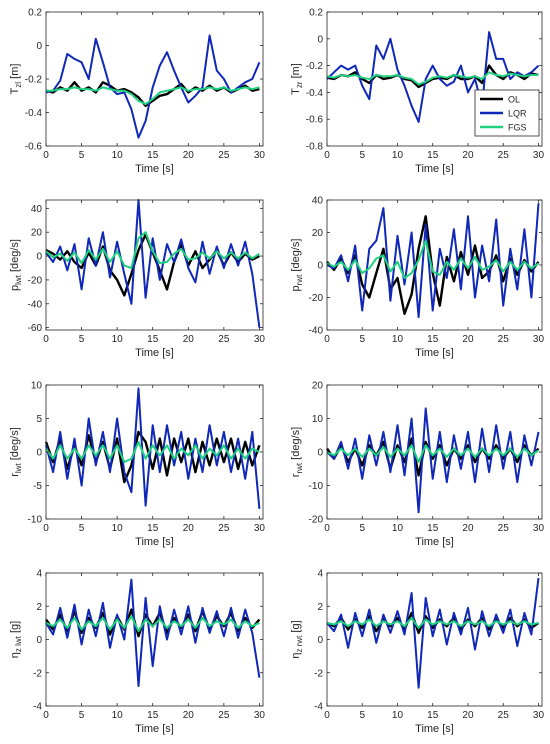 This screenshot has height=744, width=550. Describe the element at coordinates (318, 707) in the screenshot. I see `y-tick-label: -4` at that location.